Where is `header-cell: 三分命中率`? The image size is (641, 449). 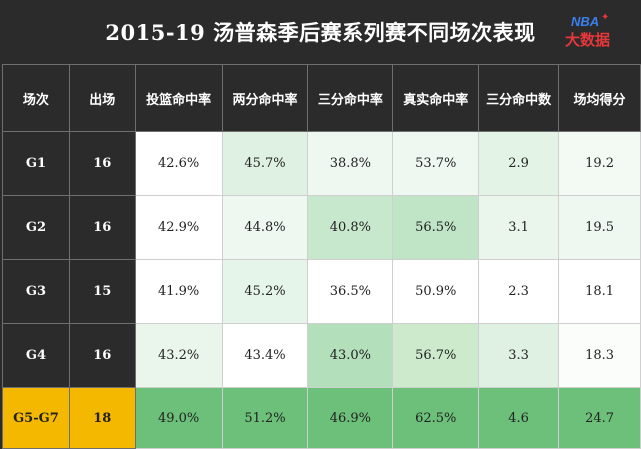 header-cell: 三分命中率 is located at coordinates (350, 98).